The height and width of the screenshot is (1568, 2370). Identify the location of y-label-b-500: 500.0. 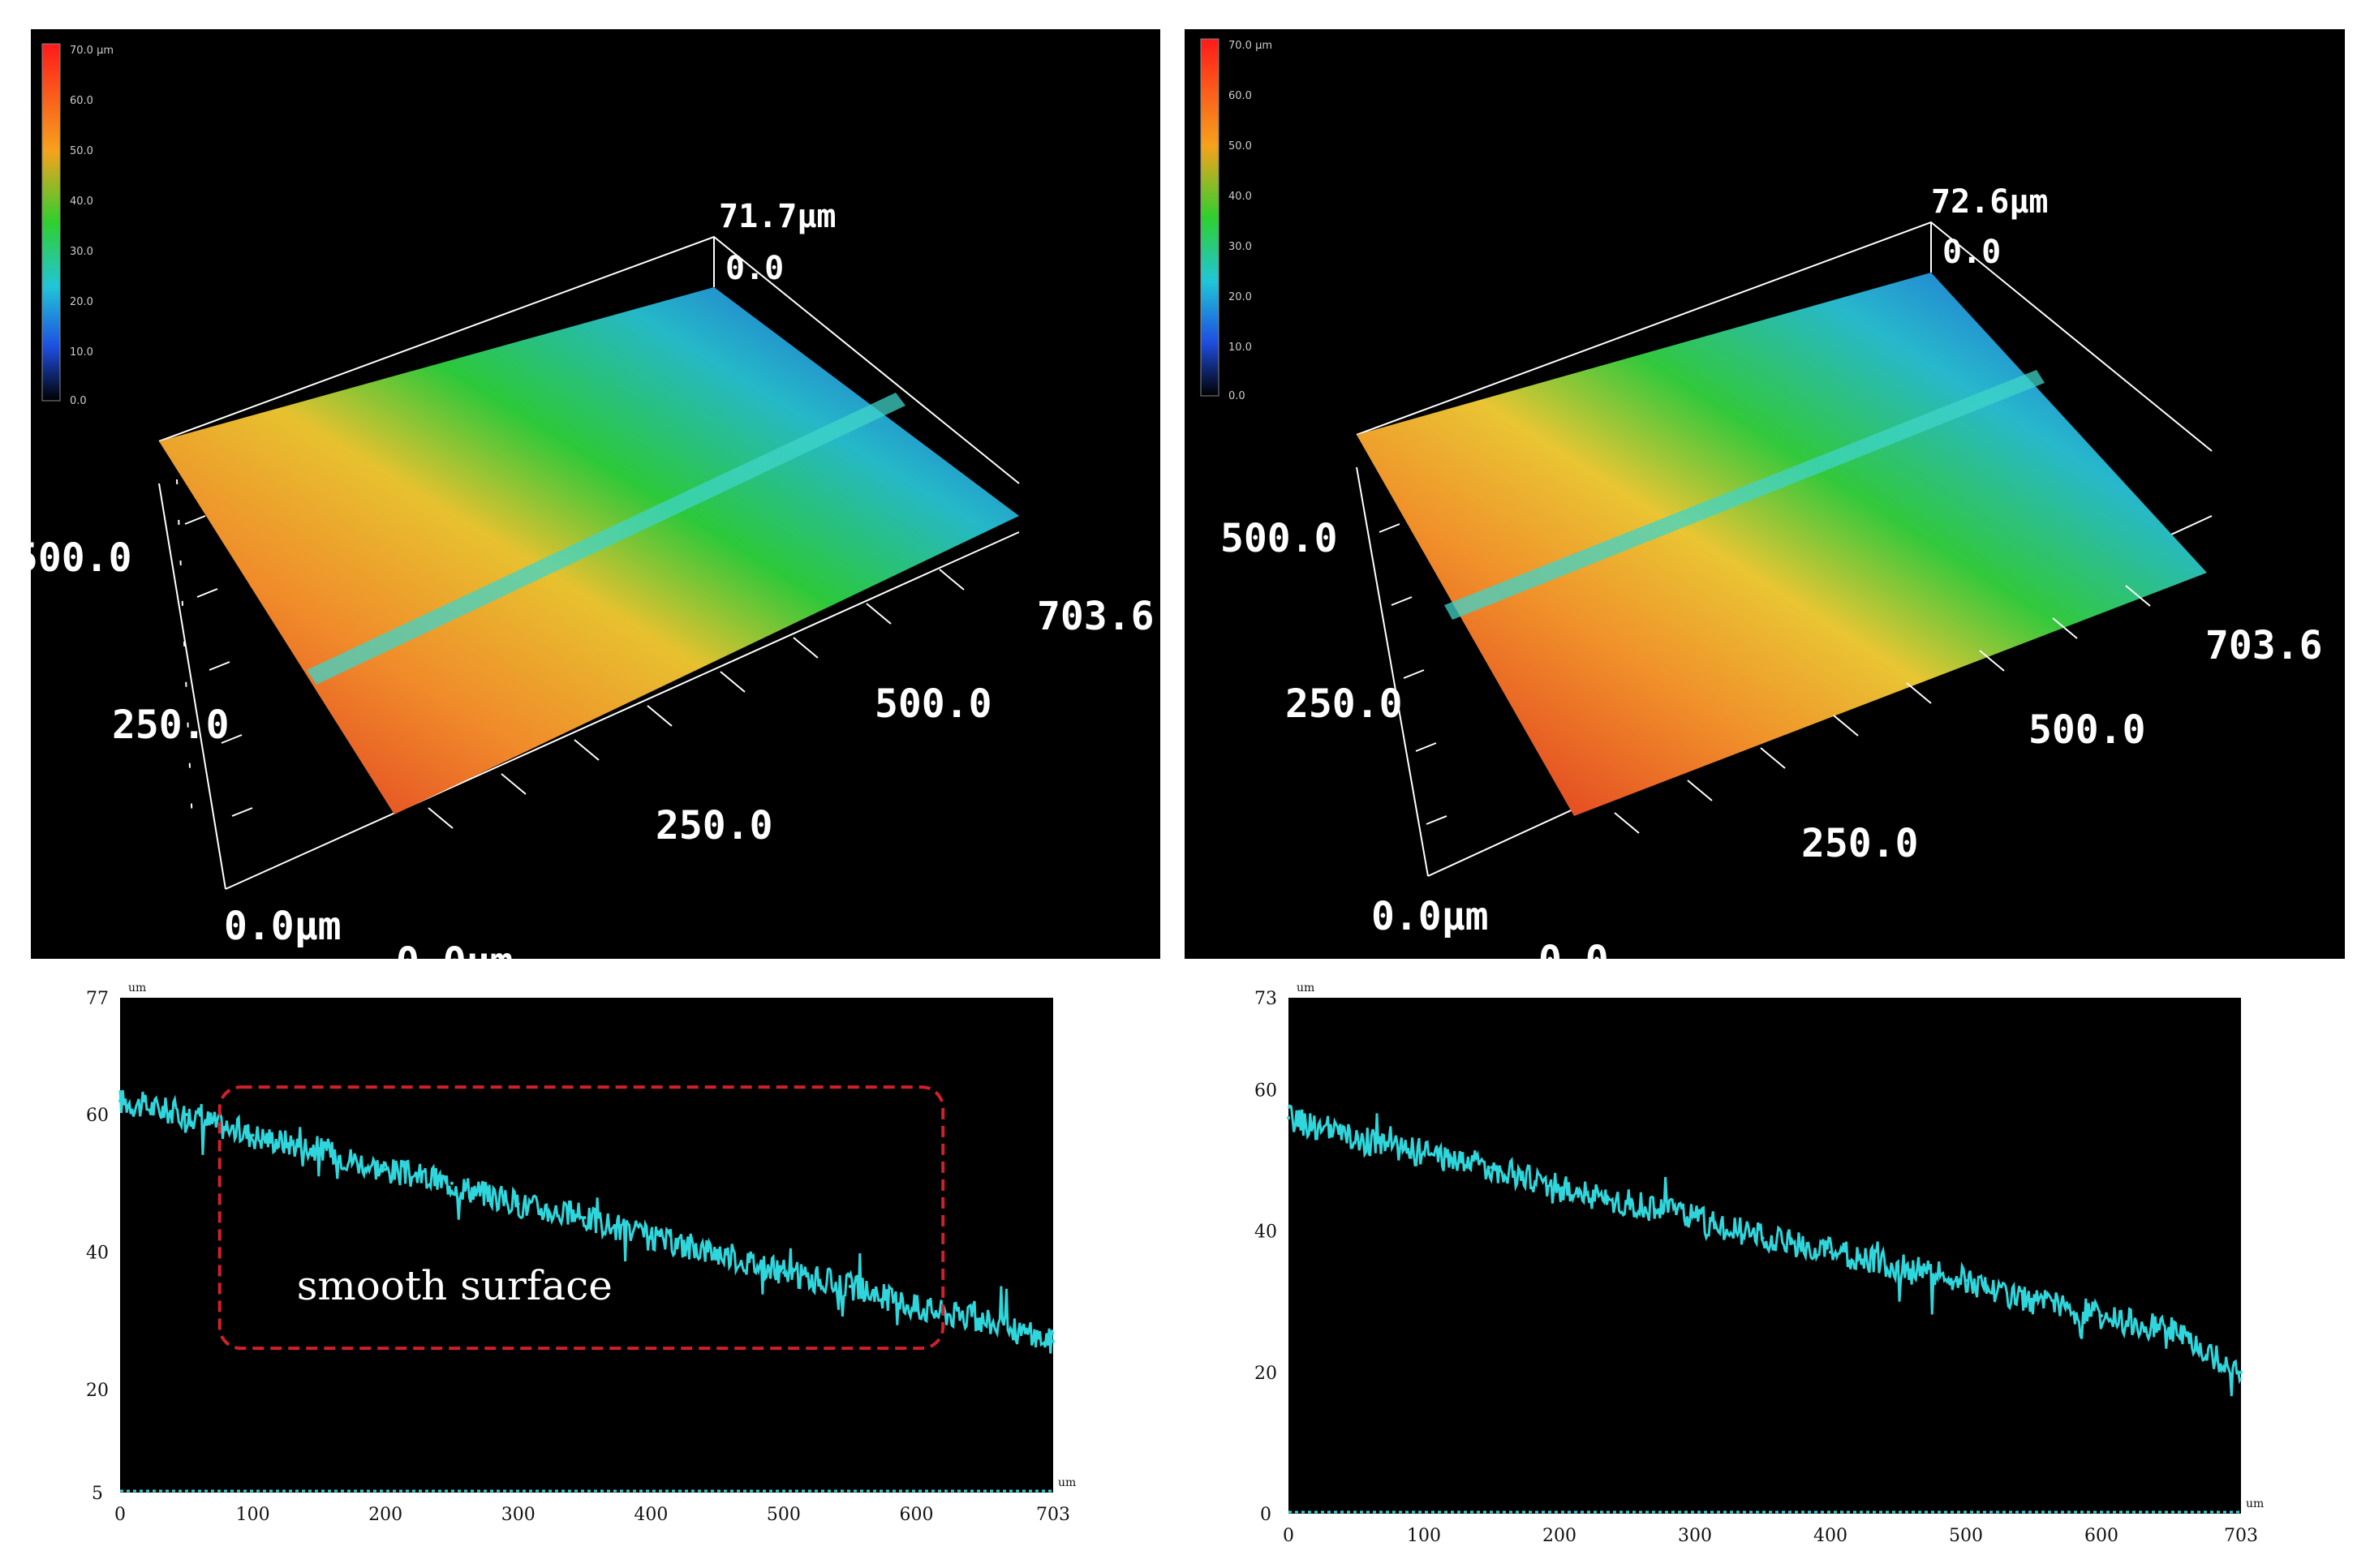
(1279, 538).